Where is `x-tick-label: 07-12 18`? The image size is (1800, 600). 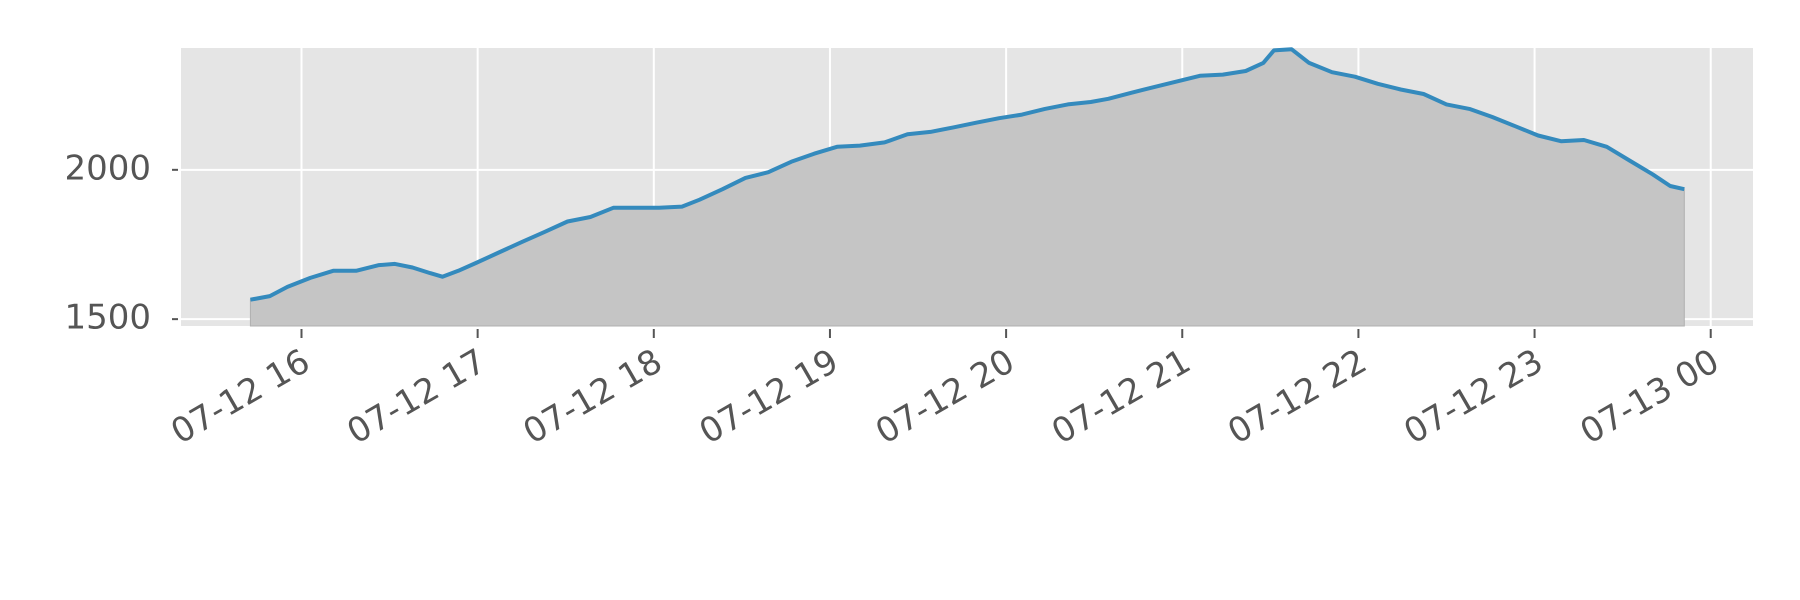
x-tick-label: 07-12 18 is located at coordinates (593, 396).